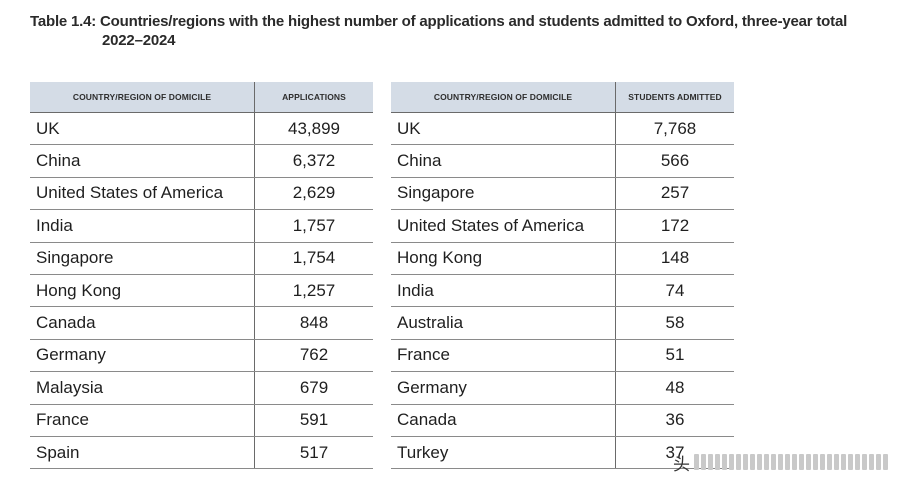 Image resolution: width=902 pixels, height=486 pixels. I want to click on table-row: Germany 762, so click(201, 356).